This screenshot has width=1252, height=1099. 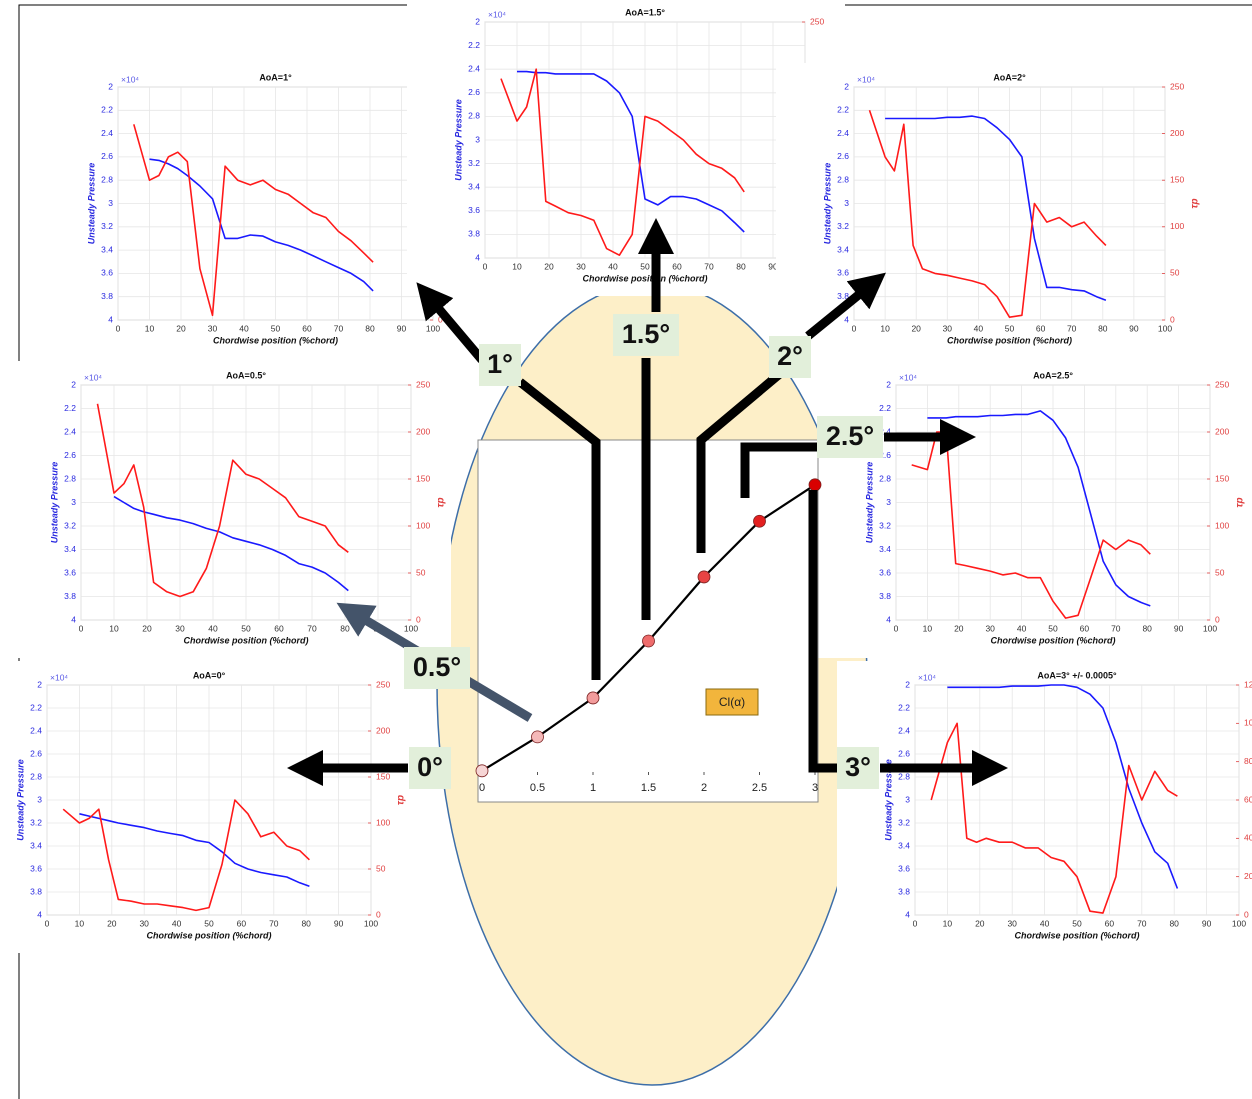 I want to click on arrow, so click(x=451, y=322).